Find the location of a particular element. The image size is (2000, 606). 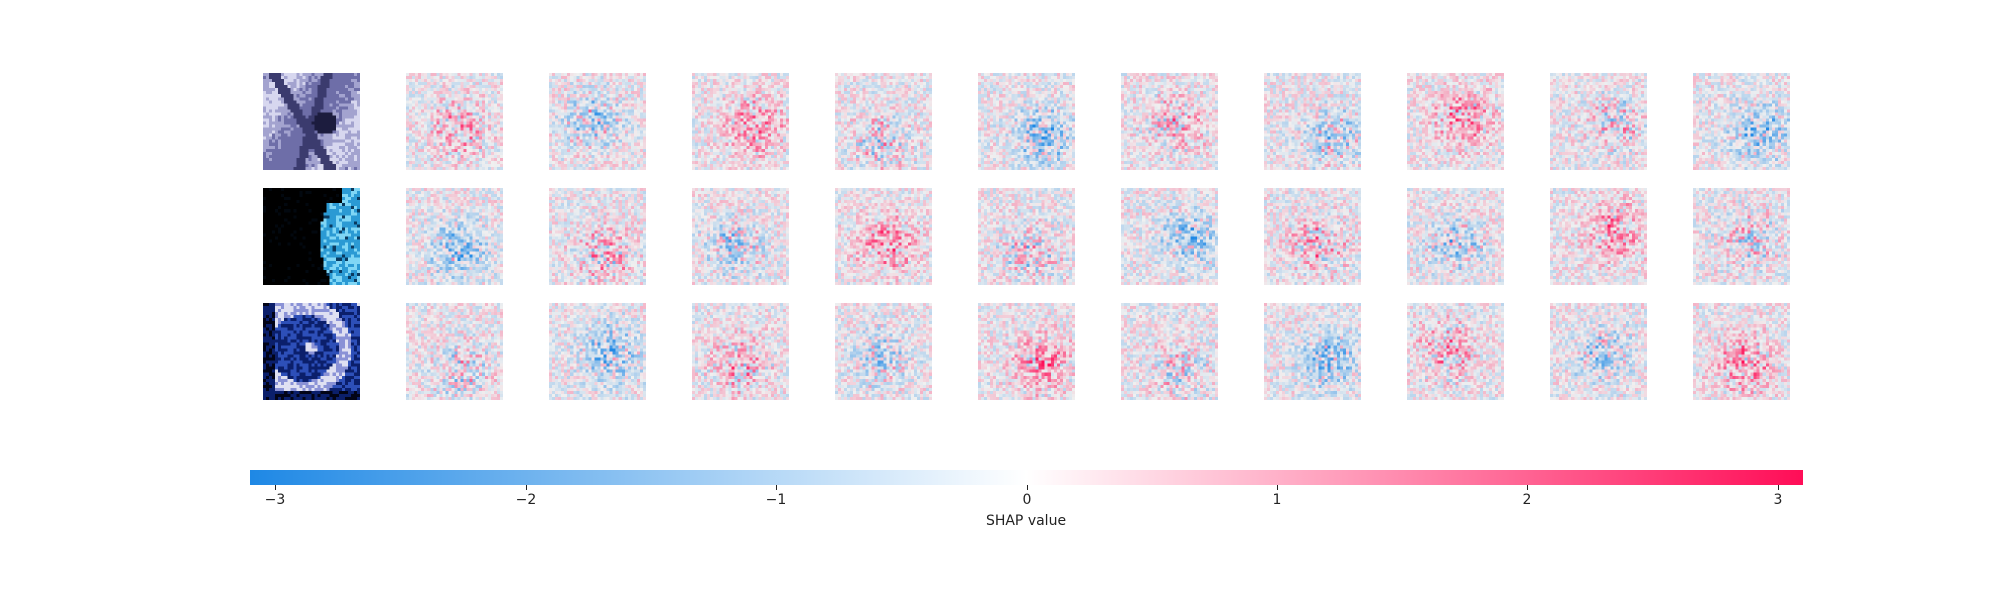

colorbar-tick-label: 1 is located at coordinates (1277, 500).